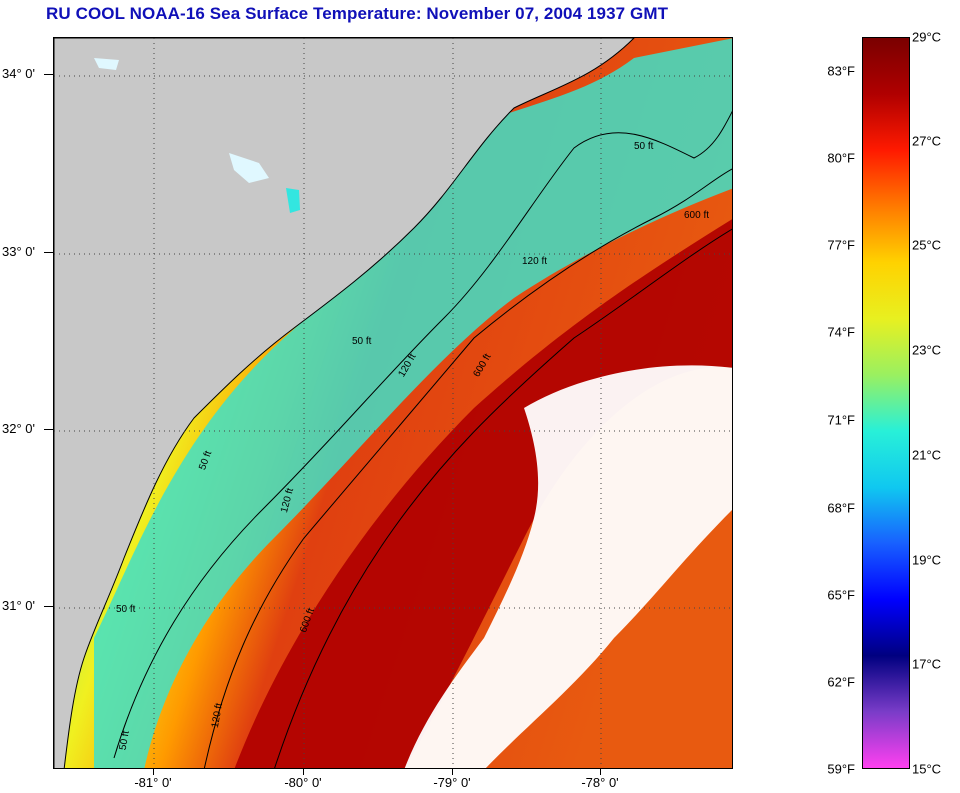 This screenshot has width=960, height=793. What do you see at coordinates (841, 508) in the screenshot?
I see `fahrenheit-label: 68°F` at bounding box center [841, 508].